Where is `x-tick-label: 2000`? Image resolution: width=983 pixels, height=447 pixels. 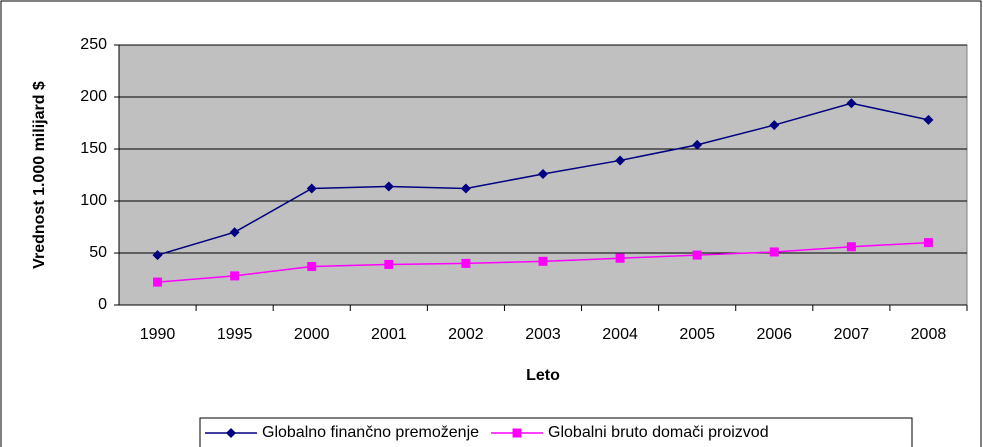 x-tick-label: 2000 is located at coordinates (312, 334).